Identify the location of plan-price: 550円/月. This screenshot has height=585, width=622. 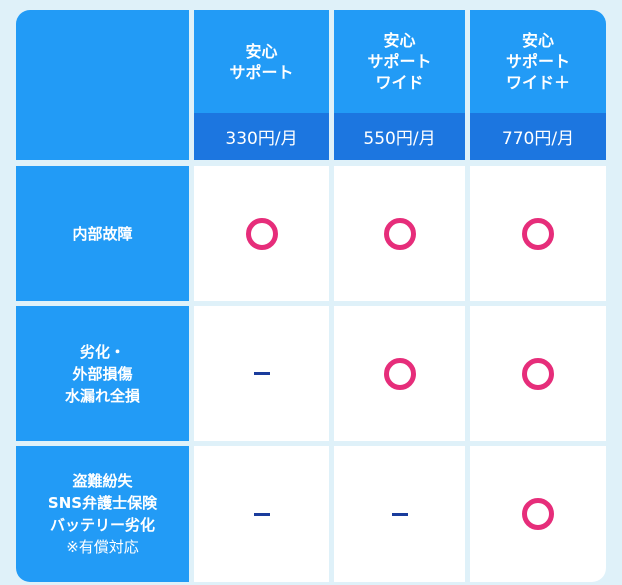
(399, 136).